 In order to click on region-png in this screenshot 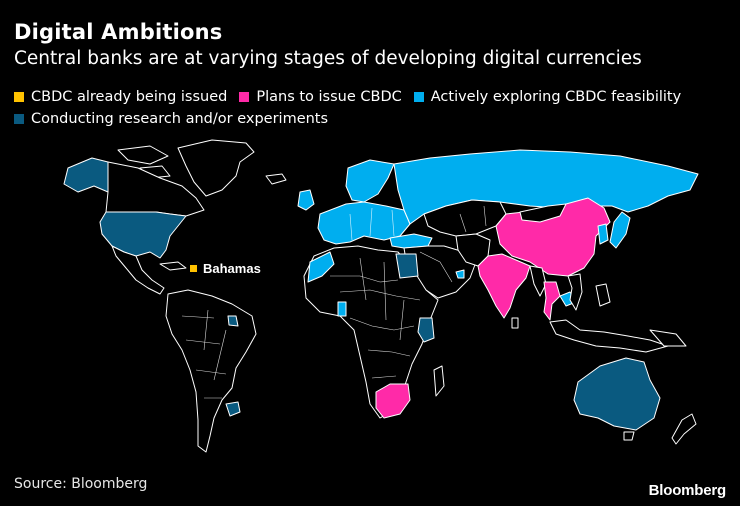, I will do `click(668, 338)`.